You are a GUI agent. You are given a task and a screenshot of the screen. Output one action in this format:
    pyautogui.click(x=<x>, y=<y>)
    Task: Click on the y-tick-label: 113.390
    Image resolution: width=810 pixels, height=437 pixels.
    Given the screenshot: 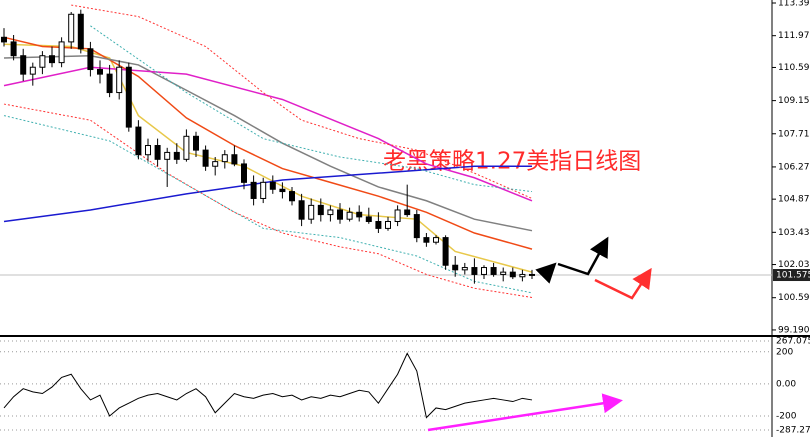 What is the action you would take?
    pyautogui.click(x=794, y=4)
    